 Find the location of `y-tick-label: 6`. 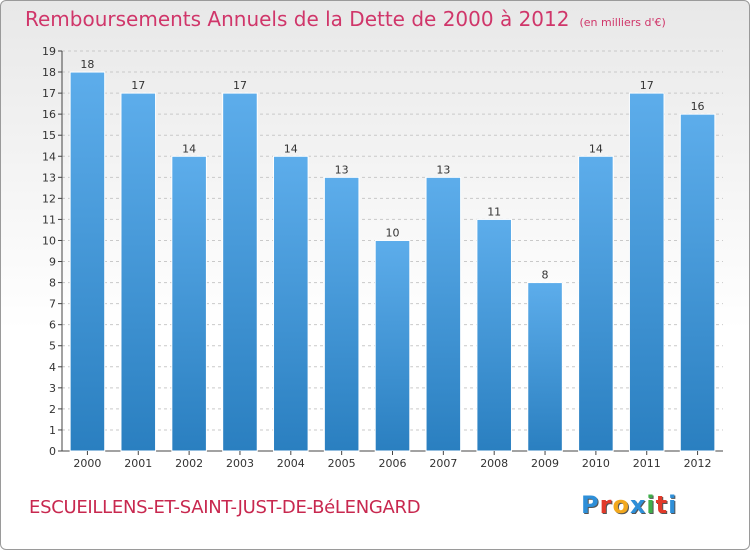

y-tick-label: 6 is located at coordinates (52, 325).